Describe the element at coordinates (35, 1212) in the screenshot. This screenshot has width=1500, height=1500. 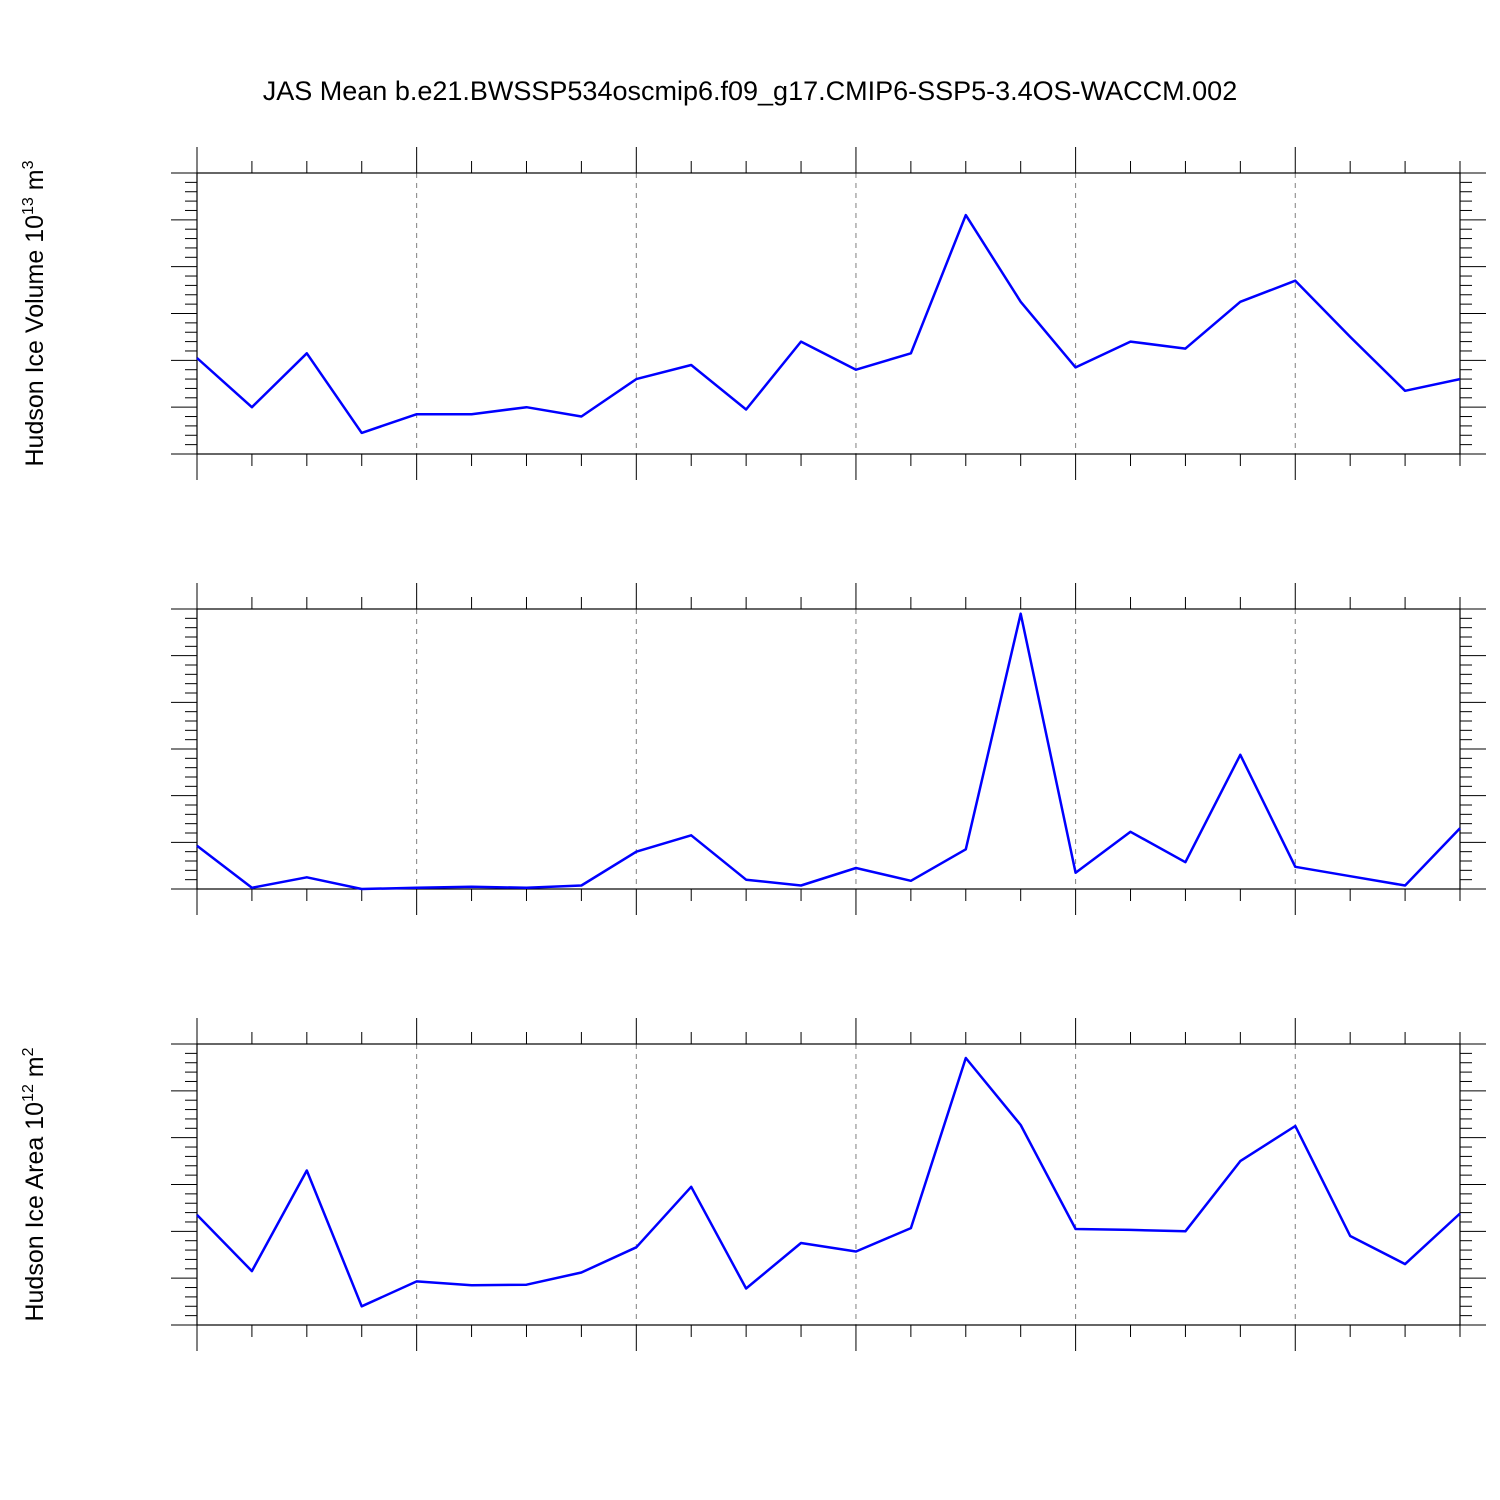
I see `y-axis-label-text: Hudson Ice Area 10` at that location.